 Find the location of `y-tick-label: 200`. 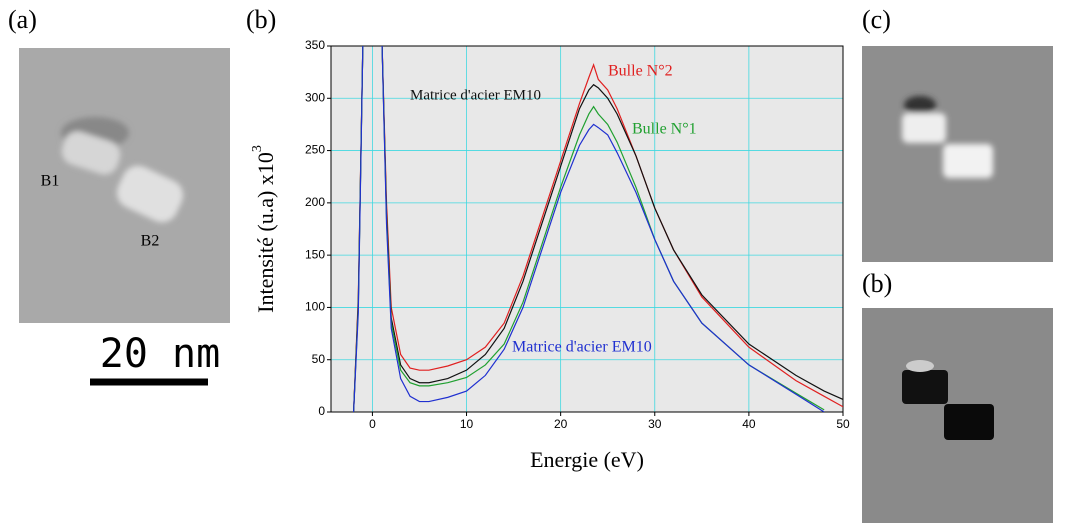

y-tick-label: 200 is located at coordinates (315, 202).